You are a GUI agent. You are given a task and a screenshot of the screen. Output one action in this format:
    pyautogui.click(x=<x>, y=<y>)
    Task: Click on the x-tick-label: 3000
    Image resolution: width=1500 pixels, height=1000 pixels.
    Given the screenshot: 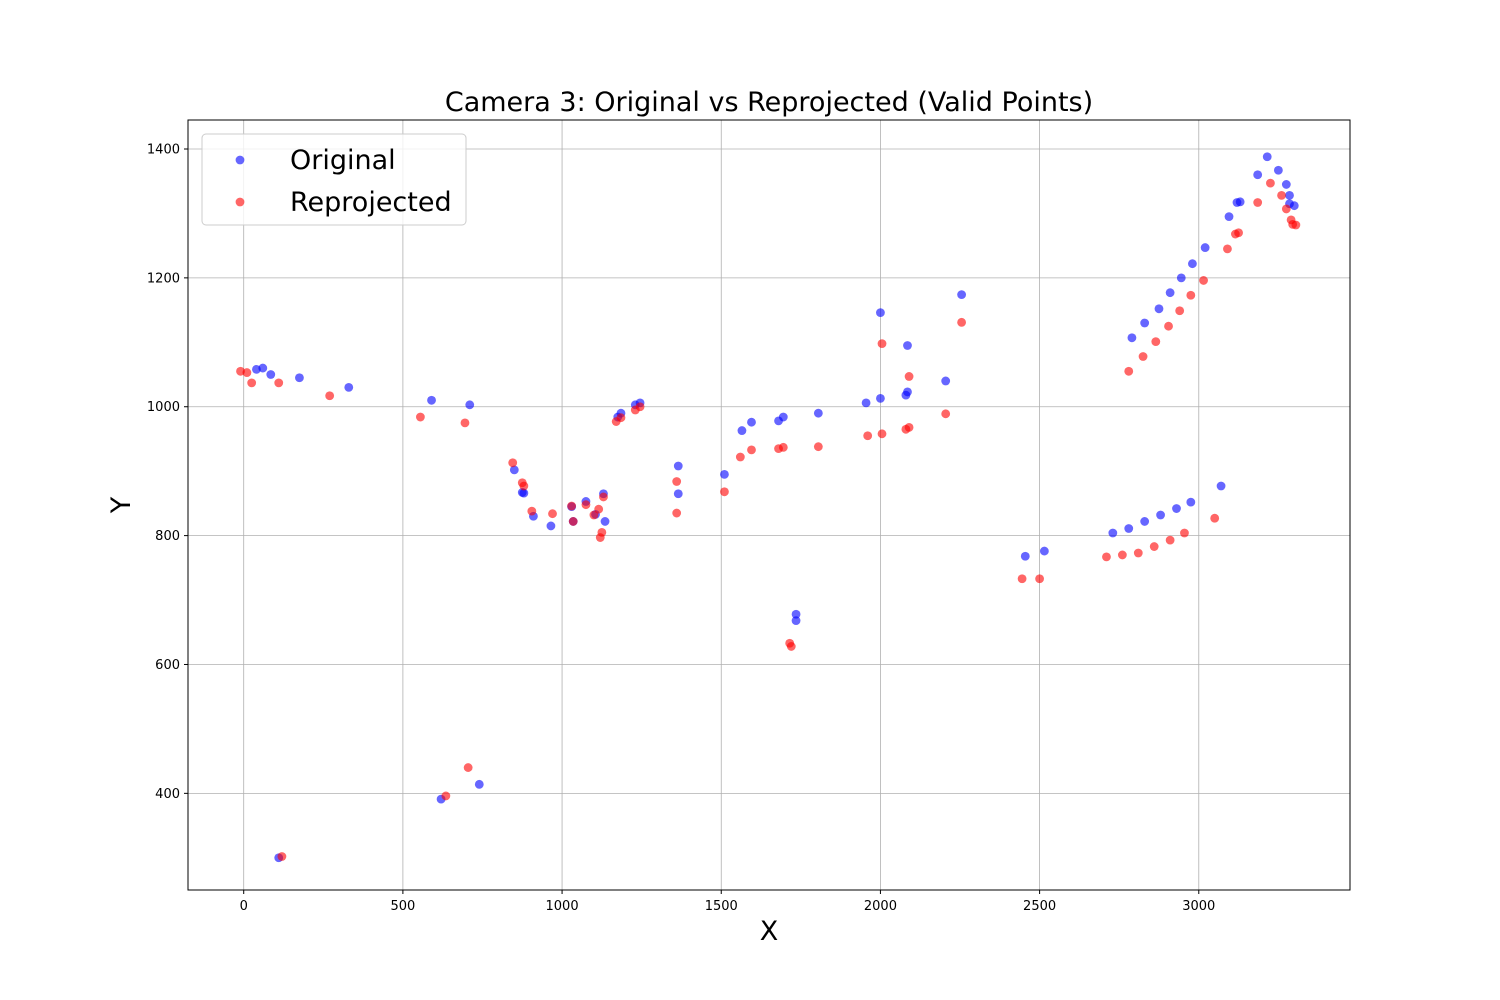 What is the action you would take?
    pyautogui.click(x=1198, y=906)
    